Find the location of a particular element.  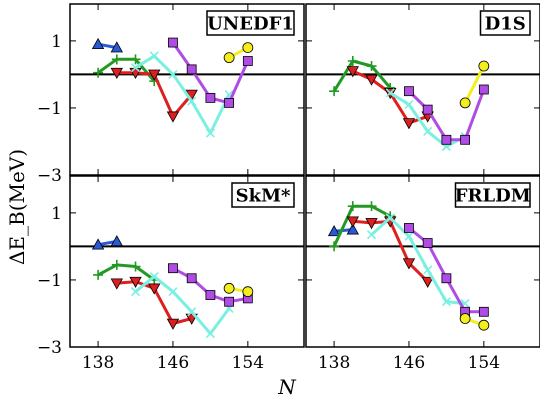

panel-label: UNEDF1 is located at coordinates (250, 24).